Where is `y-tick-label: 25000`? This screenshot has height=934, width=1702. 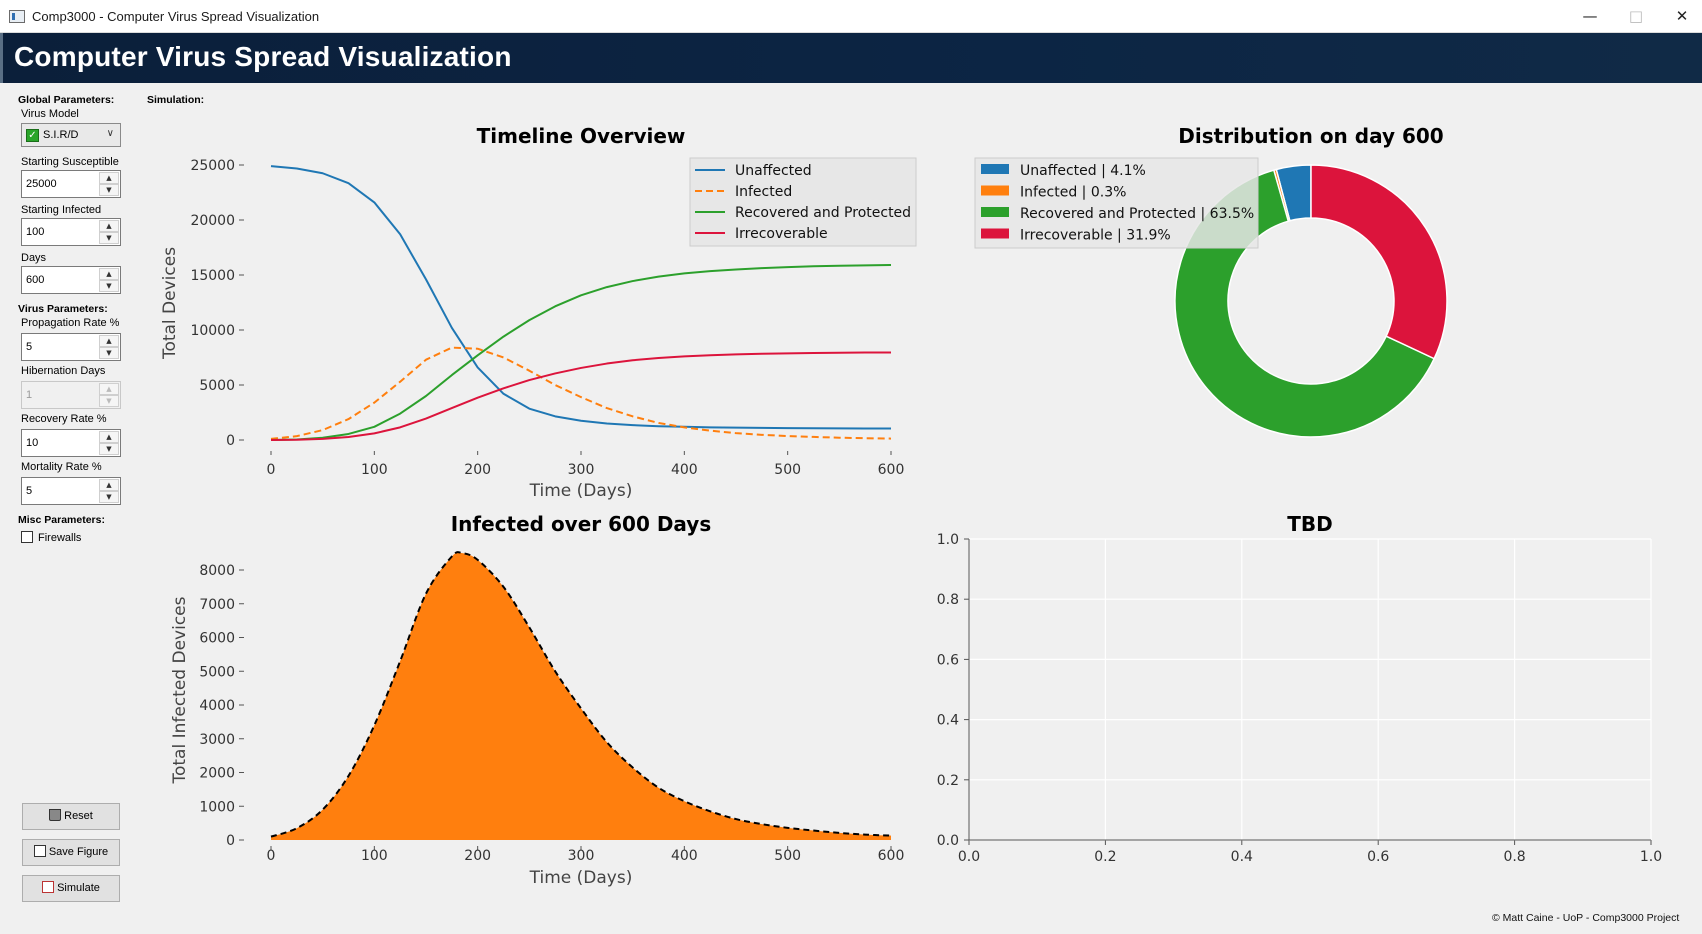
y-tick-label: 25000 is located at coordinates (212, 166).